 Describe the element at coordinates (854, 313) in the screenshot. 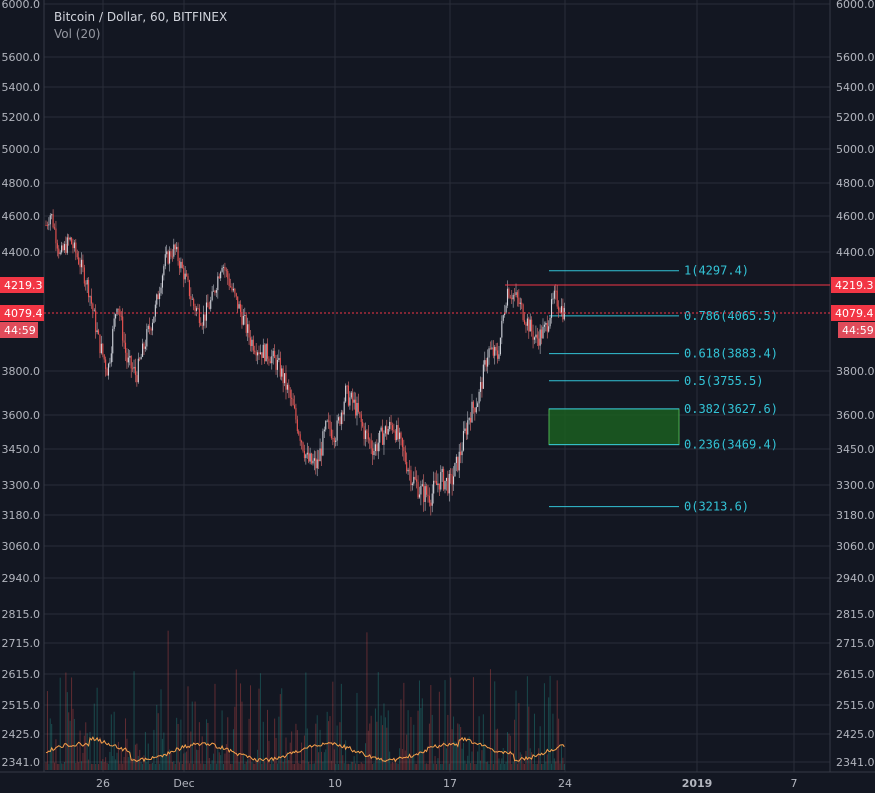

I see `right-last-tag: 4079.4` at that location.